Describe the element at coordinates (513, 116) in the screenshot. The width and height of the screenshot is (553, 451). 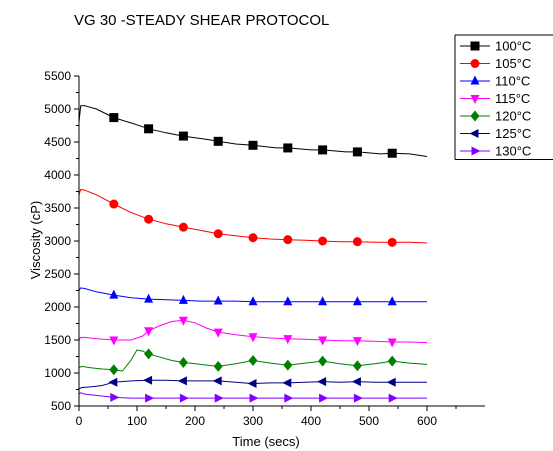
I see `legend-label-120c: 120°C` at that location.